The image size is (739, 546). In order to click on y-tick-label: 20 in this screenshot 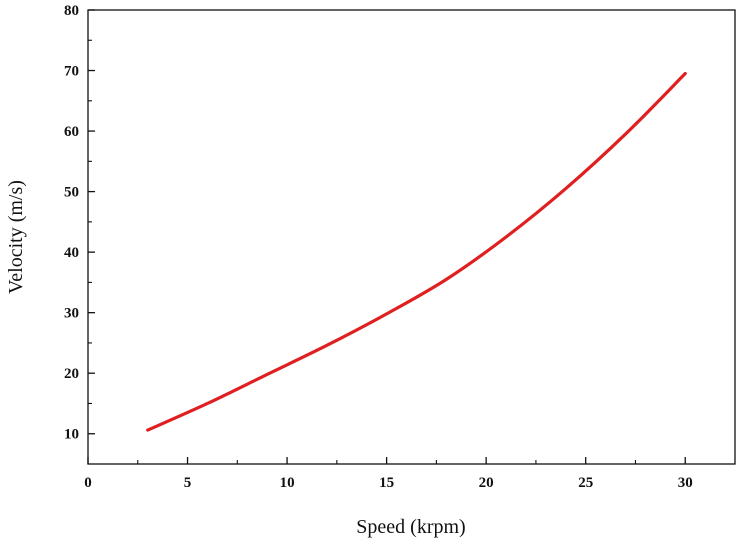, I will do `click(71, 374)`.